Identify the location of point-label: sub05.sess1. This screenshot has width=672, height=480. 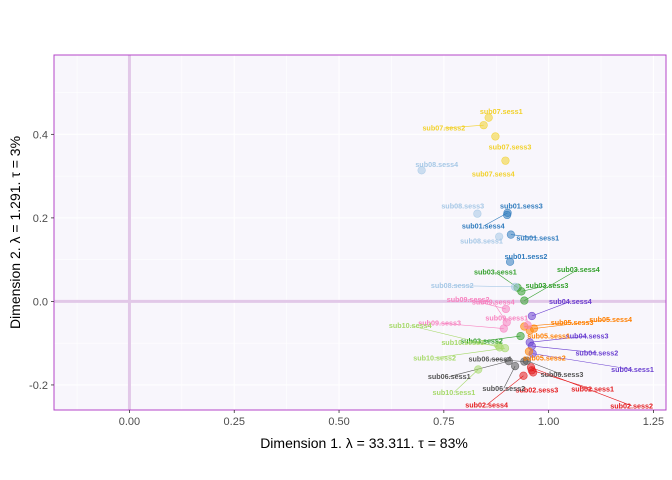
(548, 336).